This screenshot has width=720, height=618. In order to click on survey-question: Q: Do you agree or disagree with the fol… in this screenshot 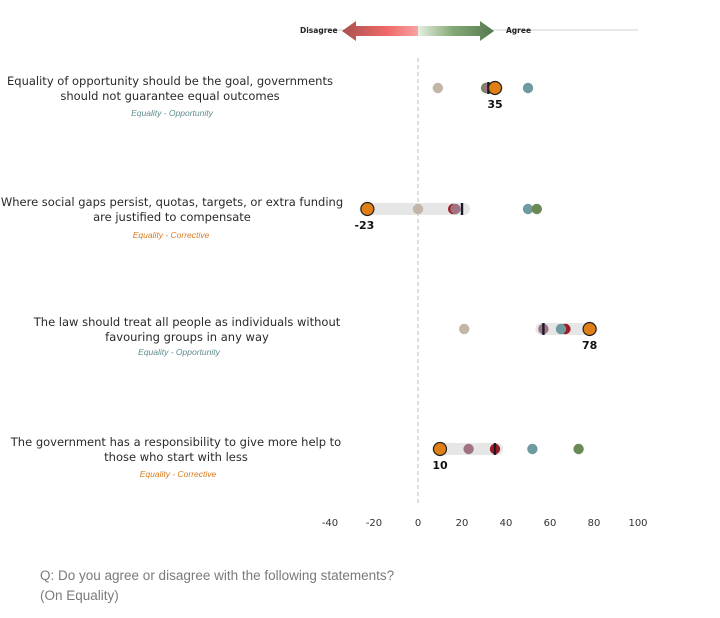, I will do `click(217, 586)`.